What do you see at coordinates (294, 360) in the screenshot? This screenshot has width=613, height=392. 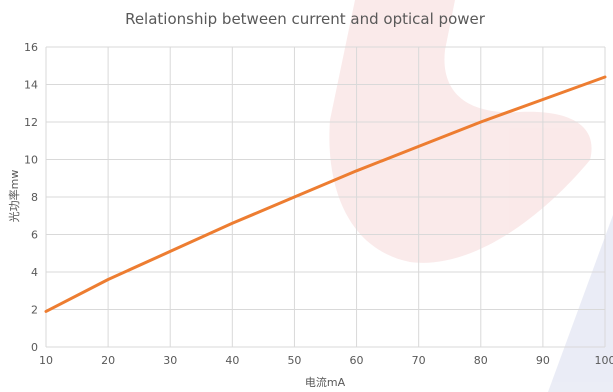 I see `x-tick-label: 50` at bounding box center [294, 360].